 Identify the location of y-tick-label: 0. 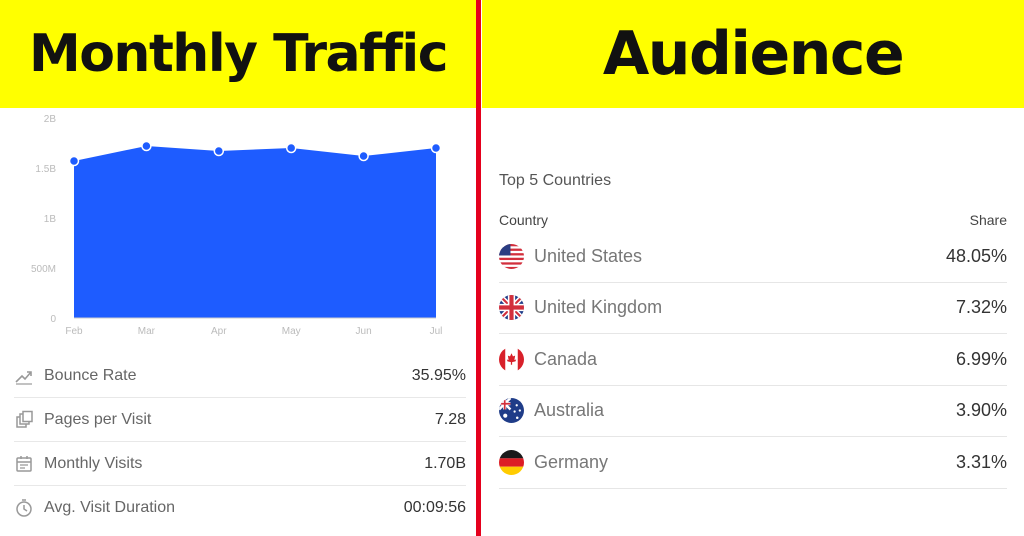
(53, 319).